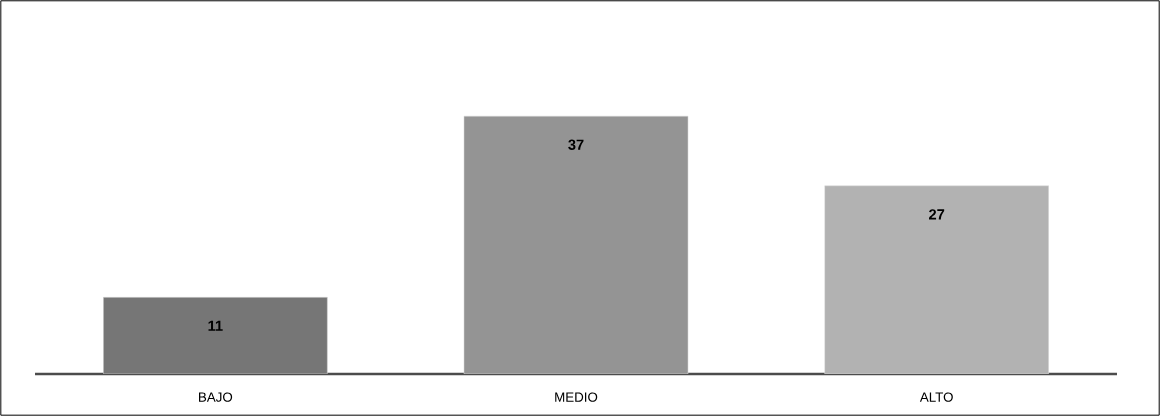 The height and width of the screenshot is (416, 1160). Describe the element at coordinates (576, 144) in the screenshot. I see `data-label: 37` at that location.